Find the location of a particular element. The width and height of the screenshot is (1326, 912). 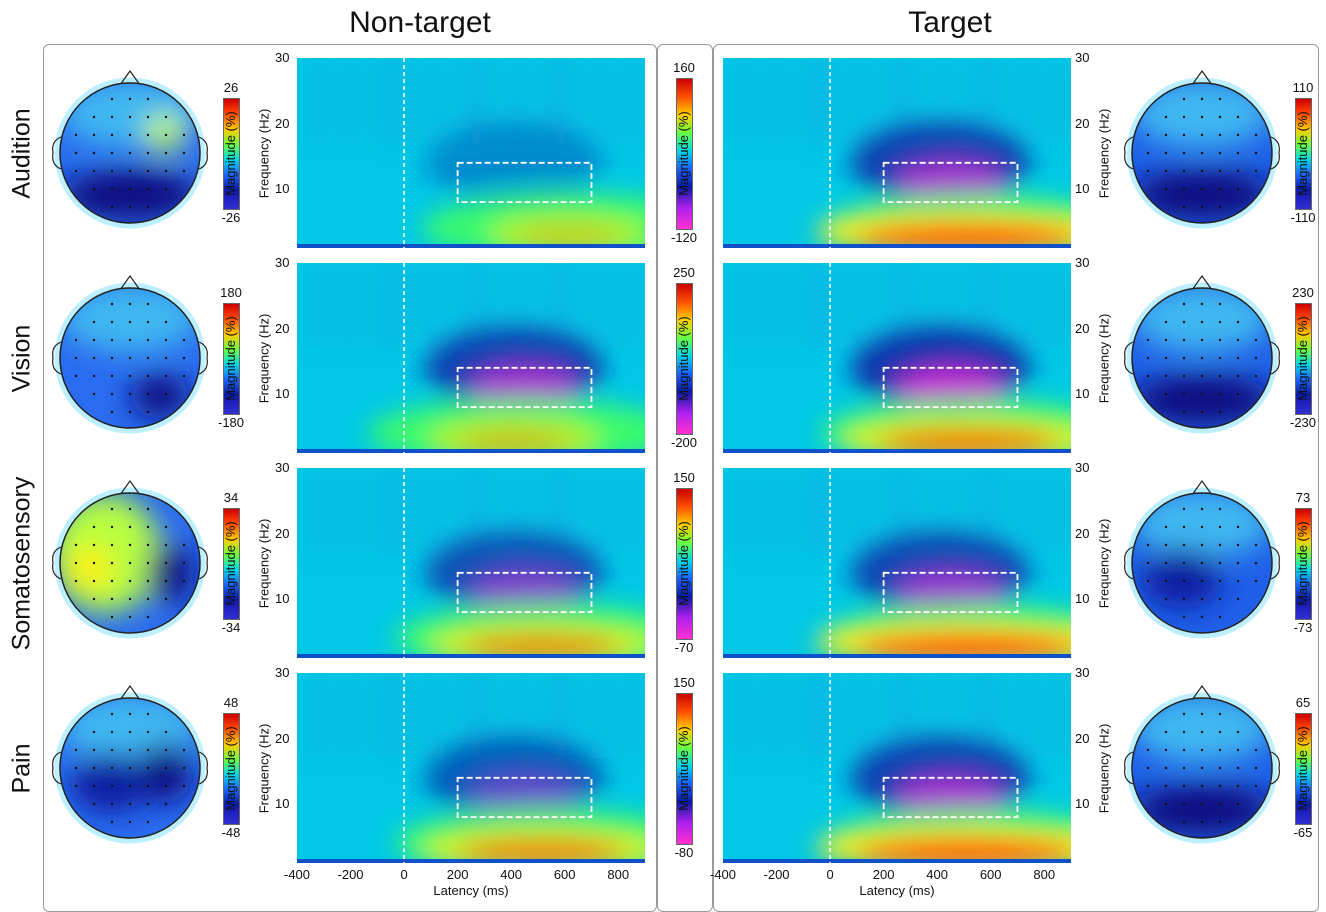

center-colorbar-max: 150 is located at coordinates (684, 477).